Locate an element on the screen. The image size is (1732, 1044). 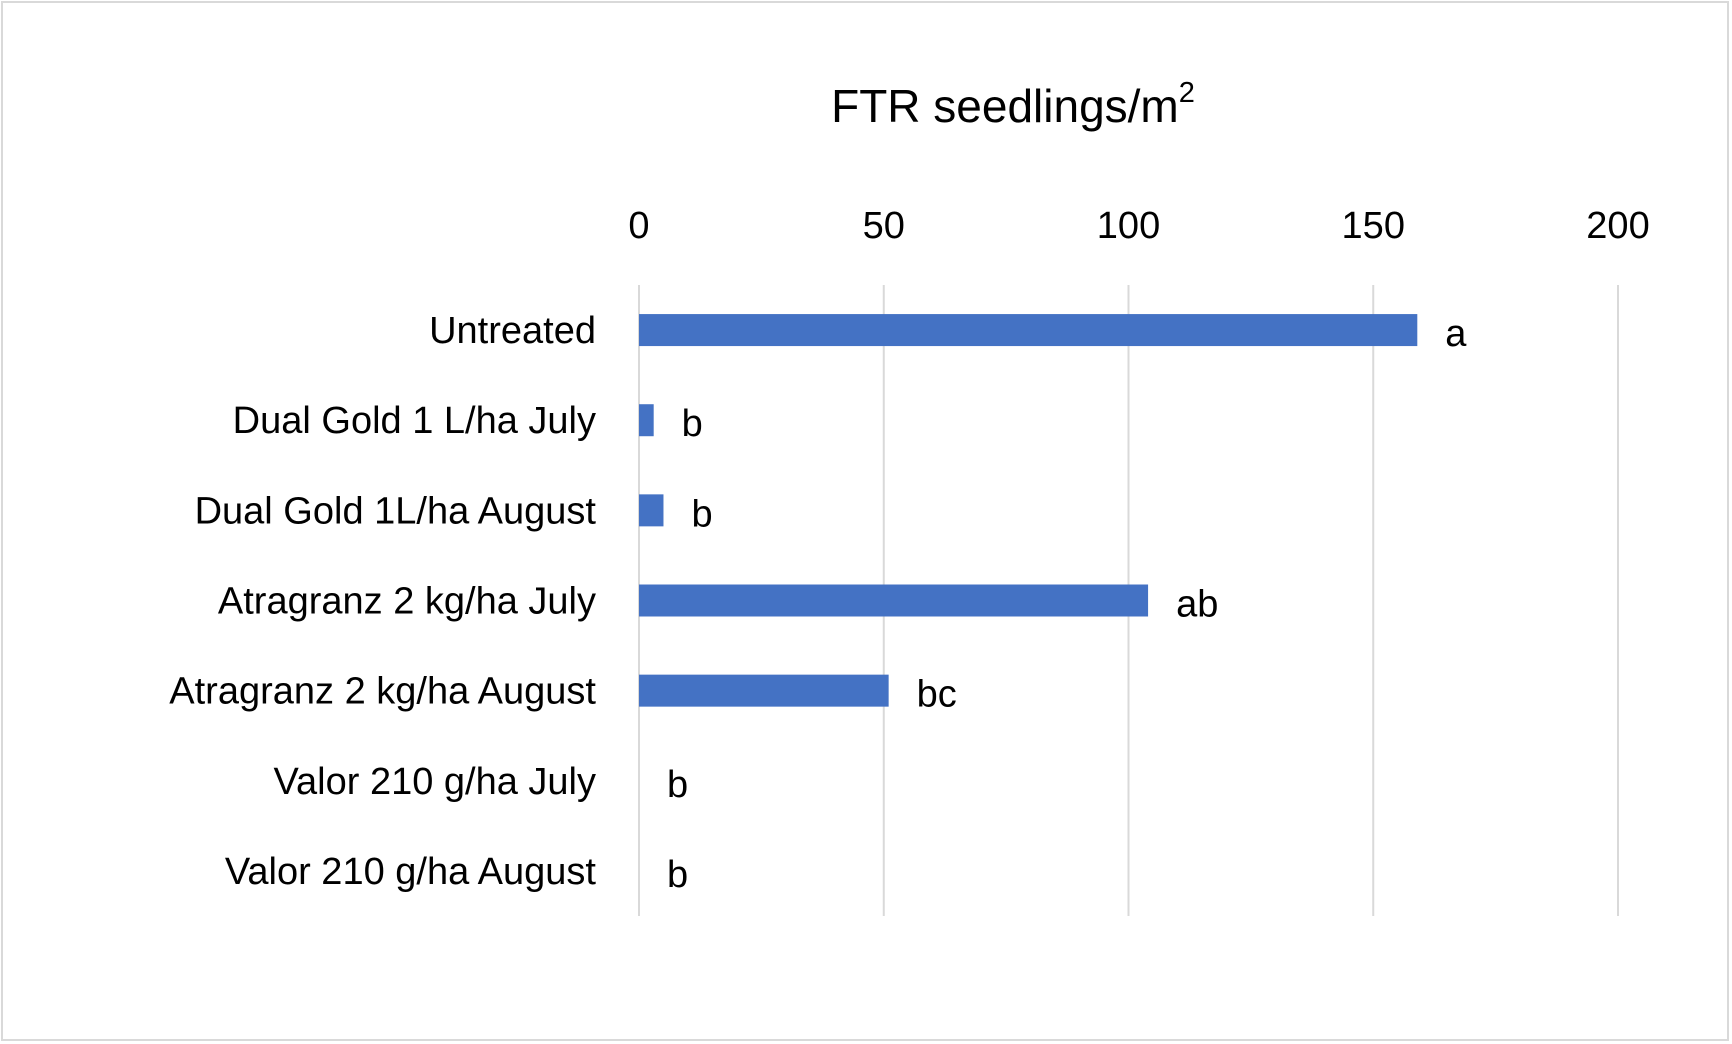
category-label-2: Dual Gold 1L/ha August is located at coordinates (396, 511).